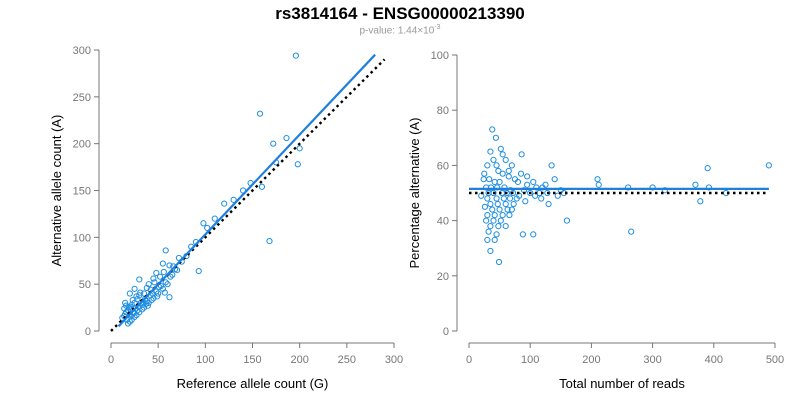 The width and height of the screenshot is (800, 400). I want to click on panel-2-y-tick-label: 80, so click(443, 111).